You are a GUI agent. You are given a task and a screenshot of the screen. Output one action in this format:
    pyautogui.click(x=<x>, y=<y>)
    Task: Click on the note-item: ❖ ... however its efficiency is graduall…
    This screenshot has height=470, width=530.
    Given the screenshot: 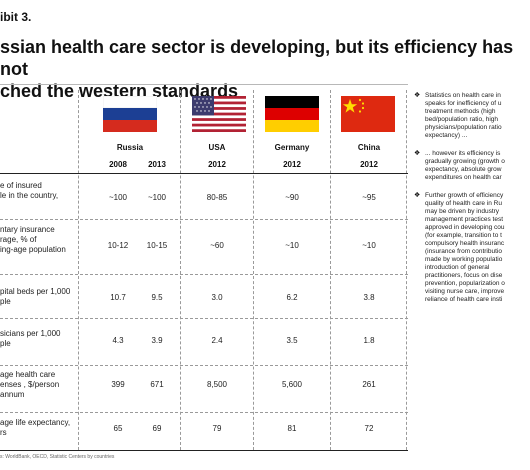 What is the action you would take?
    pyautogui.click(x=472, y=166)
    